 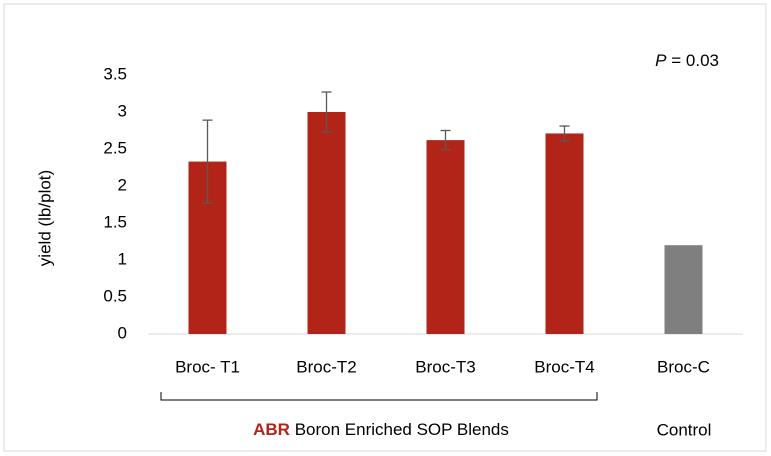 I want to click on annotation: P = 0.03, so click(x=687, y=60).